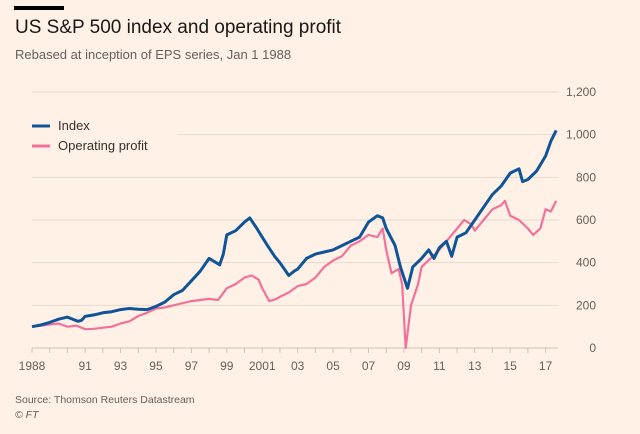 The width and height of the screenshot is (640, 434). Describe the element at coordinates (586, 220) in the screenshot. I see `y-tick-label: 600` at that location.